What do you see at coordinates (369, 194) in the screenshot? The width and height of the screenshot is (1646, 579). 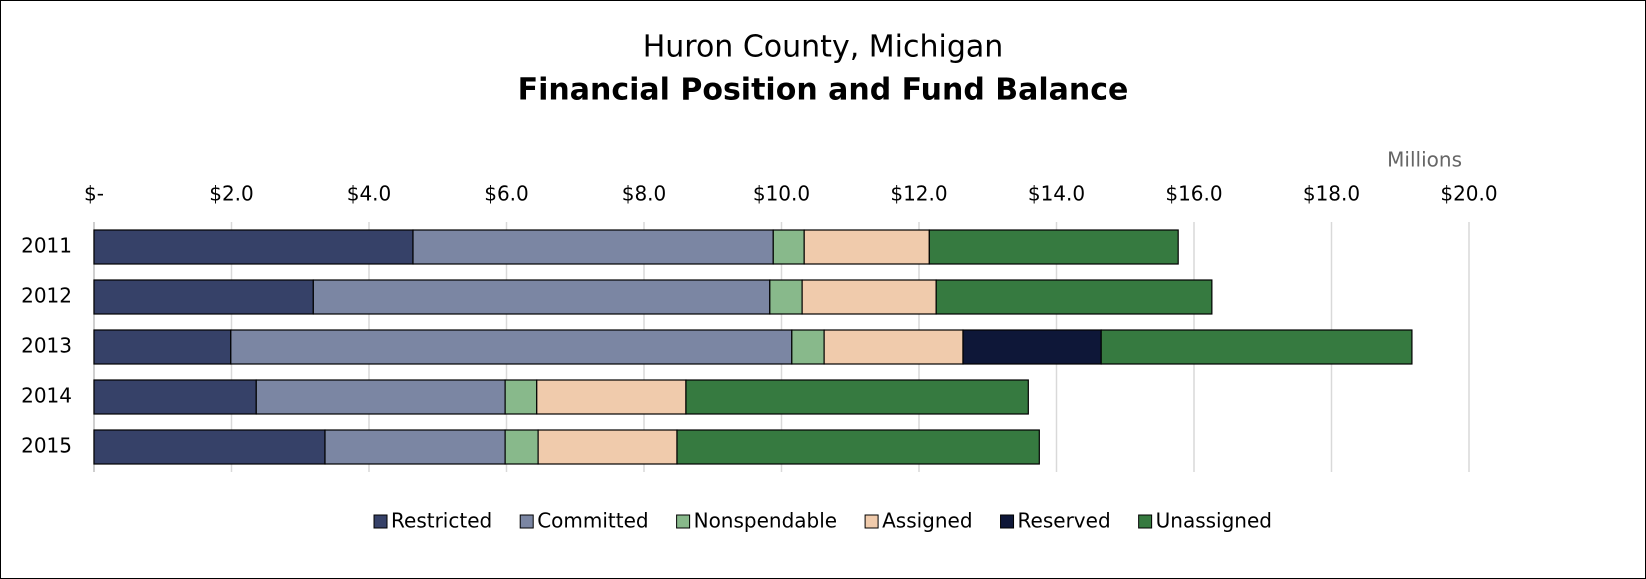 I see `x-tick-label: $4.0` at bounding box center [369, 194].